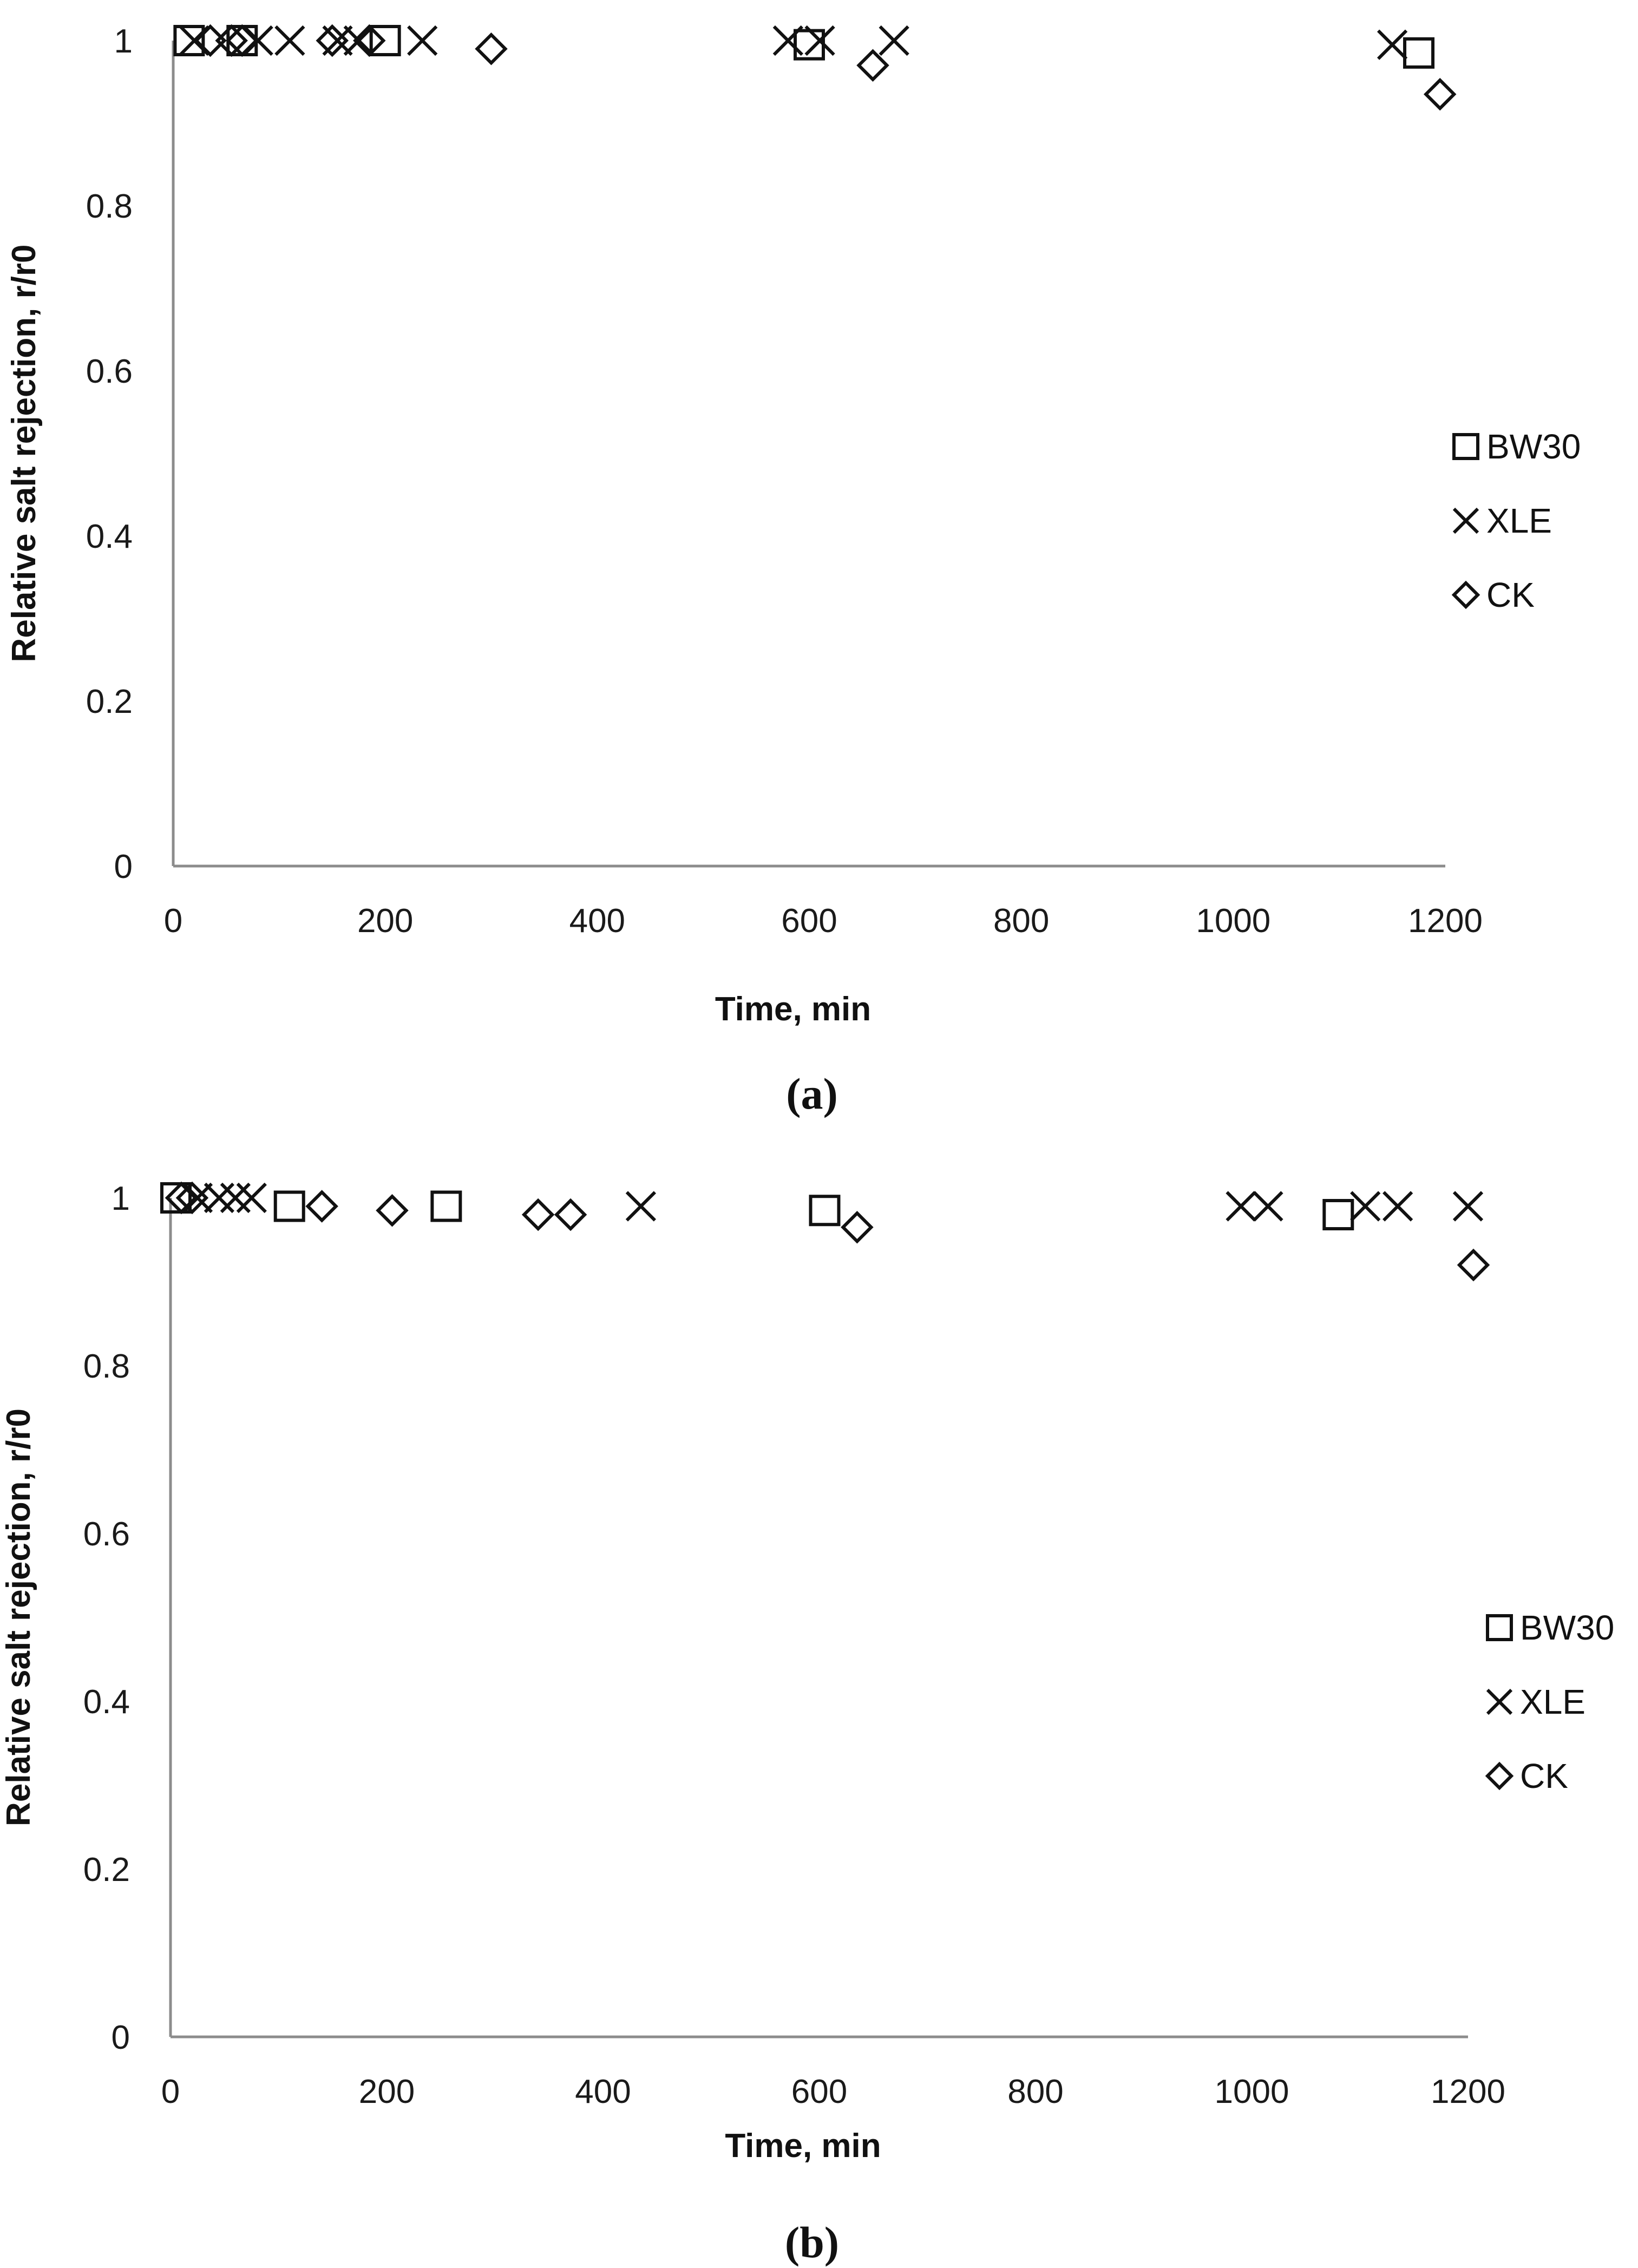 The image size is (1638, 2268). I want to click on panel-label: (b), so click(812, 2242).